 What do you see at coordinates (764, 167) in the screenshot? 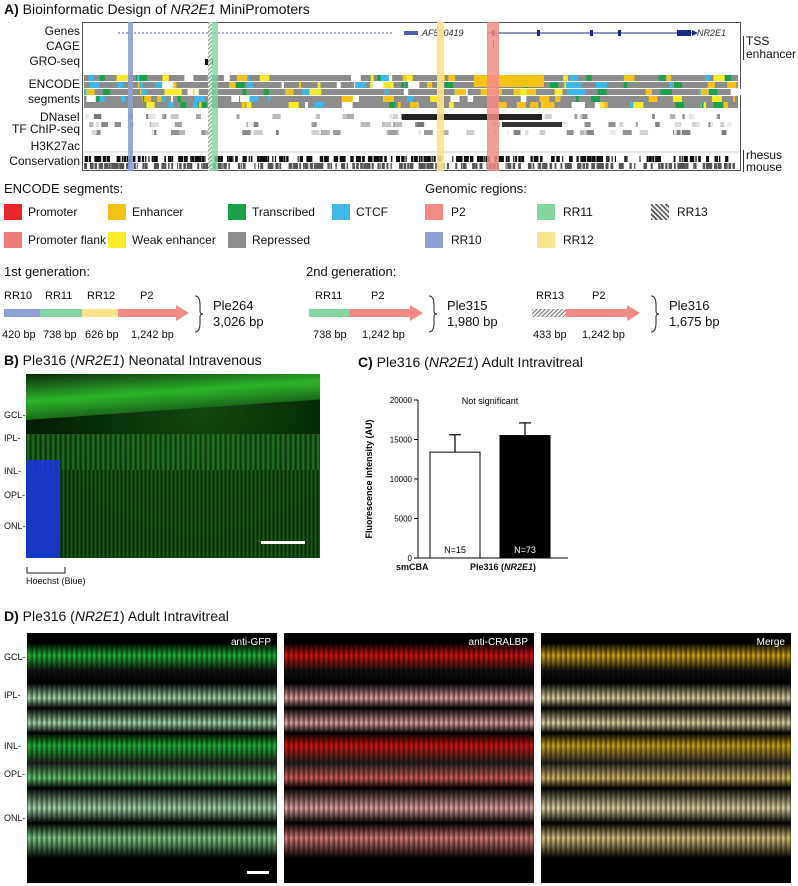
I see `right-label-mouse: mouse` at bounding box center [764, 167].